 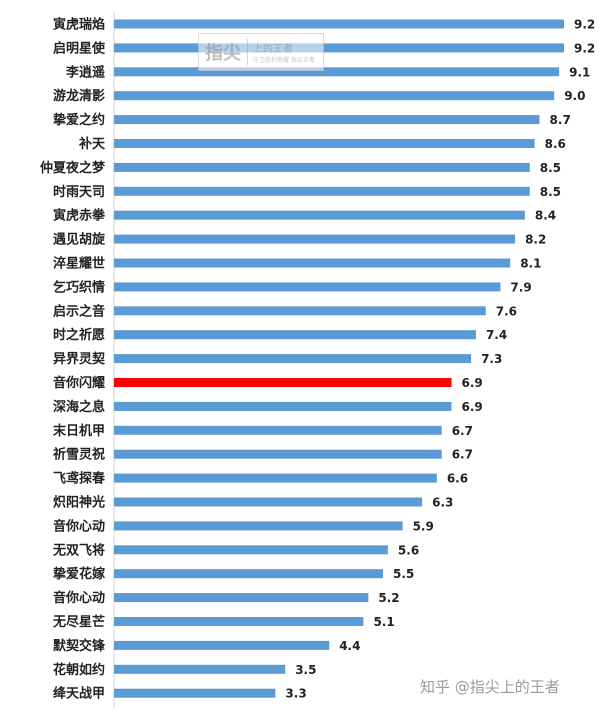 I want to click on value-label: 5.1, so click(x=383, y=622).